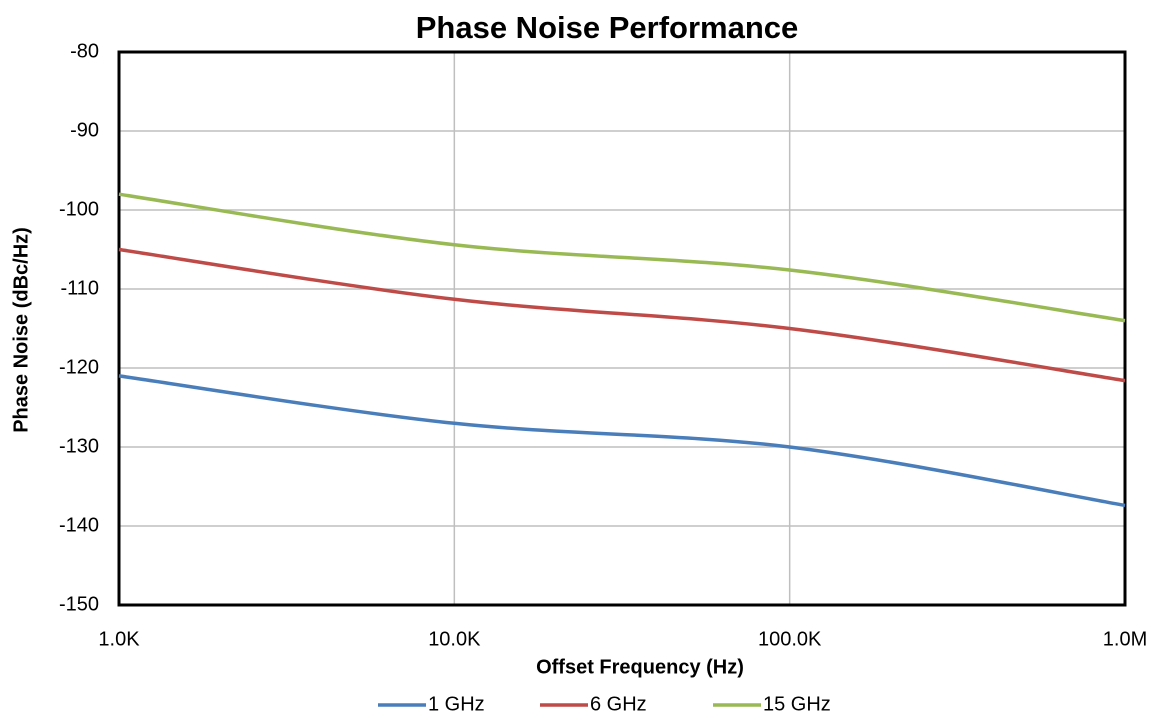  I want to click on chart-title: Phase Noise Performance, so click(607, 27).